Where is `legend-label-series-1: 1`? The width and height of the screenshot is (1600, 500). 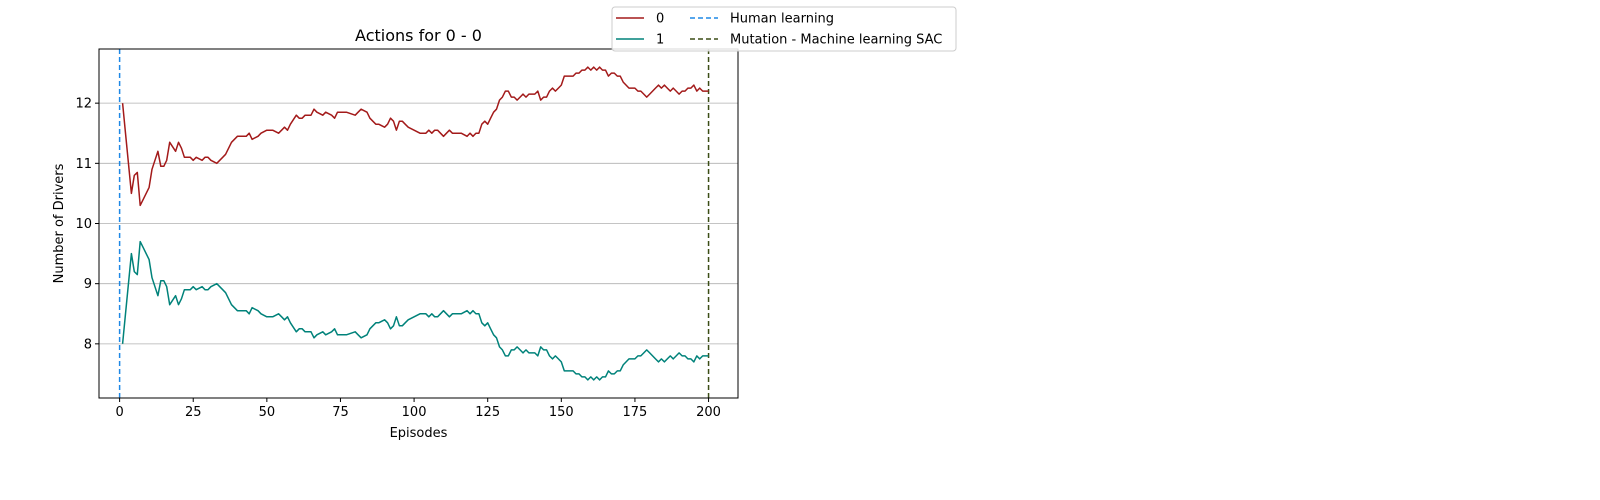
legend-label-series-1: 1 is located at coordinates (660, 40).